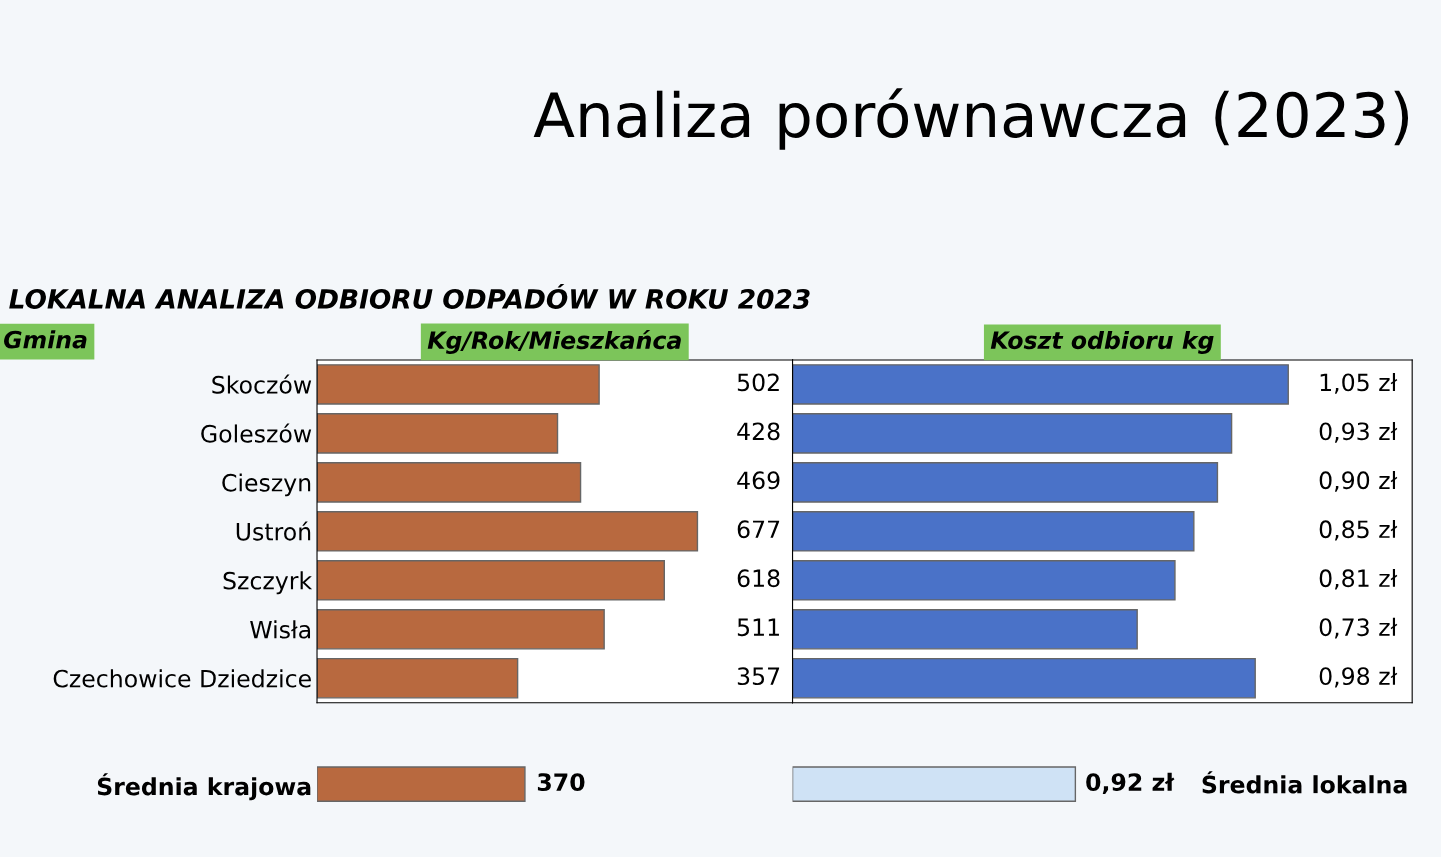 The width and height of the screenshot is (1441, 857). What do you see at coordinates (758, 529) in the screenshot?
I see `data-label: 677` at bounding box center [758, 529].